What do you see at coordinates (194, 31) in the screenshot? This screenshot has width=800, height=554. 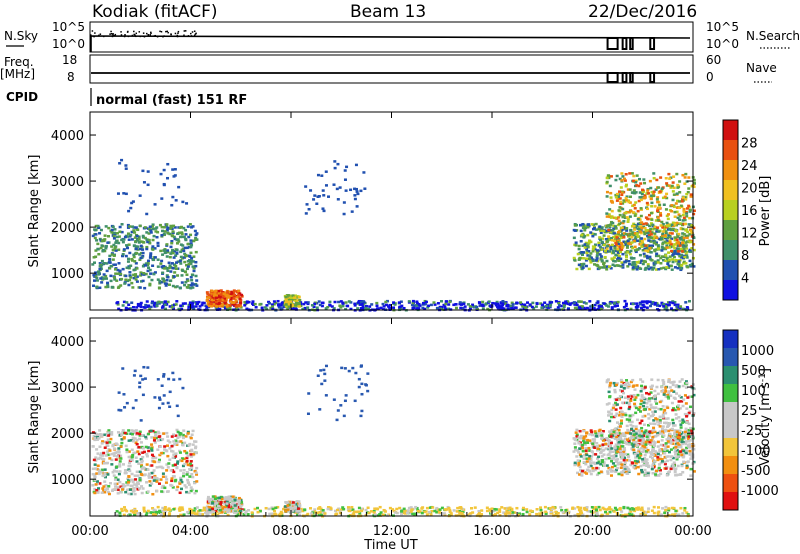 I see `nsky-point` at bounding box center [194, 31].